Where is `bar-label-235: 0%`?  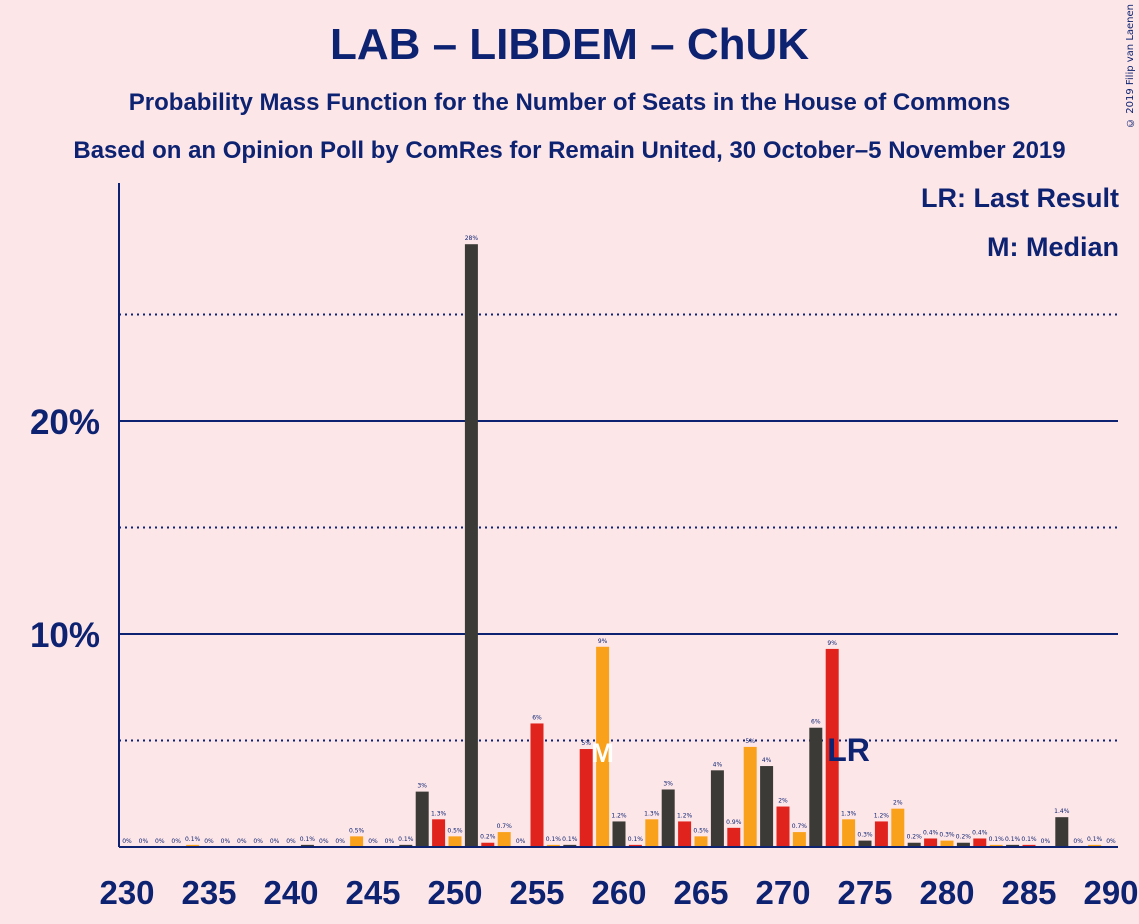 bar-label-235: 0% is located at coordinates (209, 841).